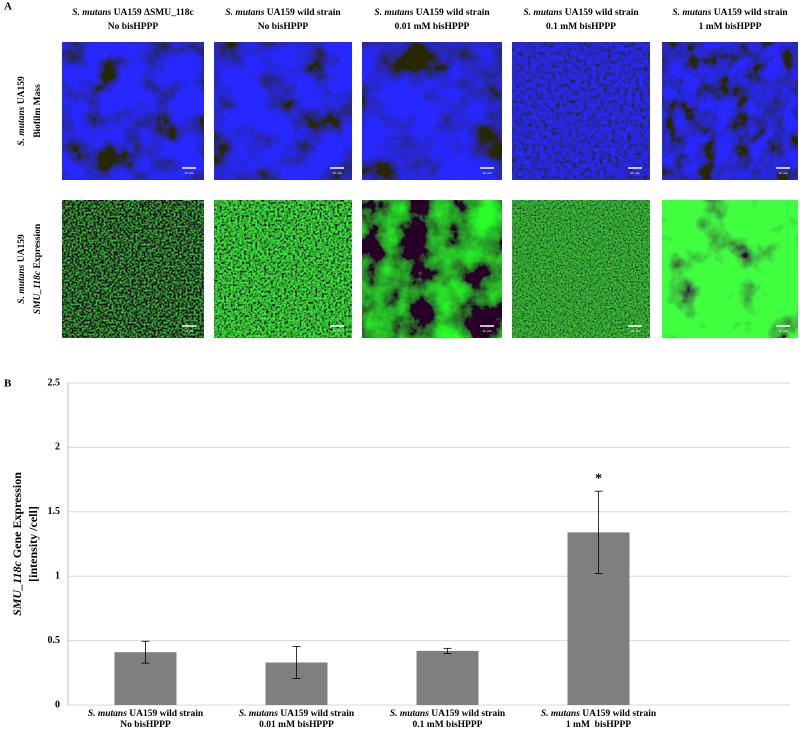  I want to click on text-part: Biofilm Mass, so click(38, 111).